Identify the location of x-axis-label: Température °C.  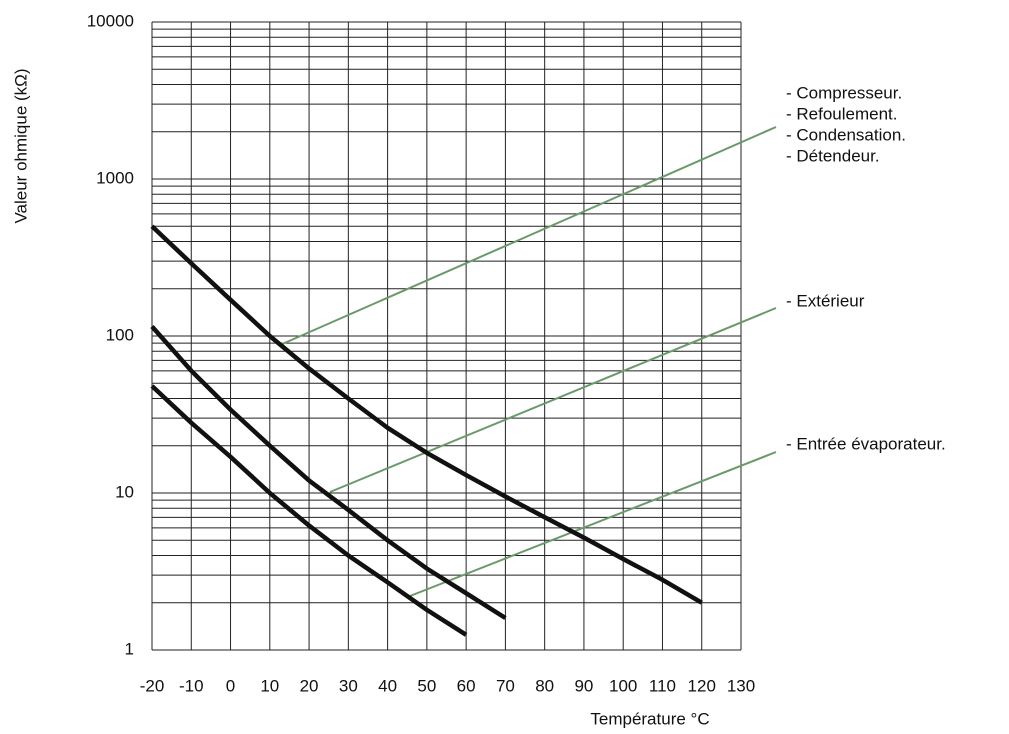
(649, 718).